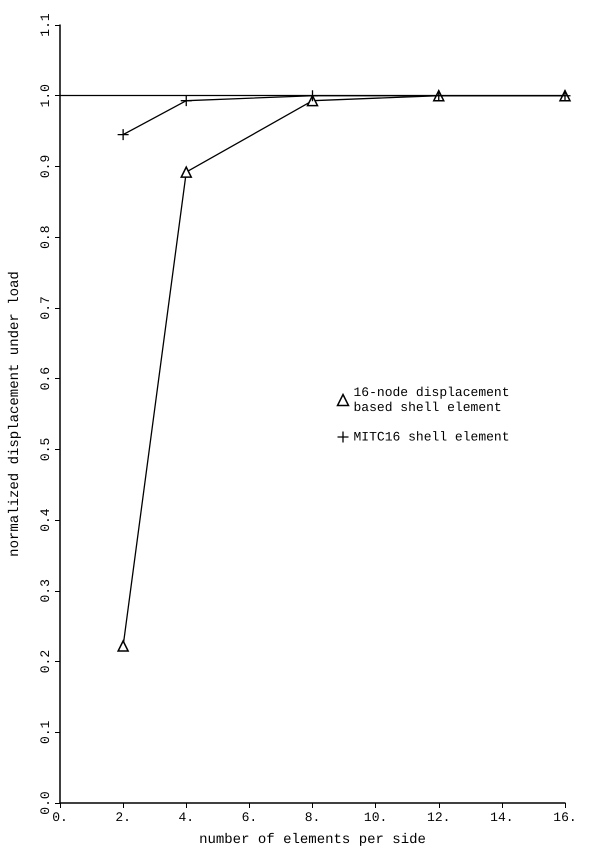 This screenshot has height=858, width=612. I want to click on y-tick-label: 0.0, so click(45, 803).